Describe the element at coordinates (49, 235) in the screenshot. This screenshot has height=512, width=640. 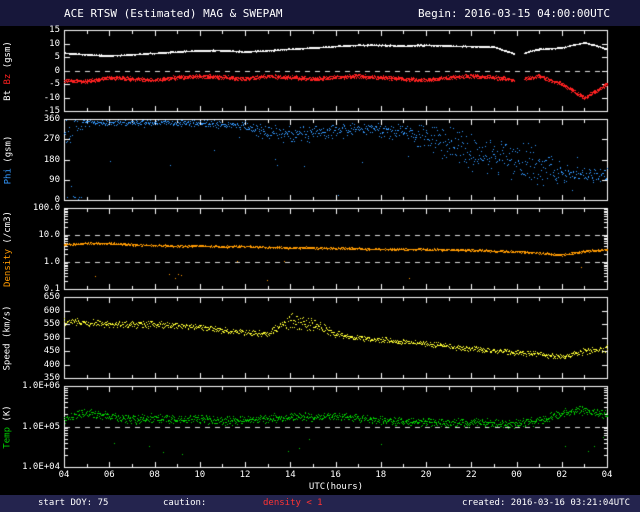
I see `y-tick-label: 10.0` at that location.